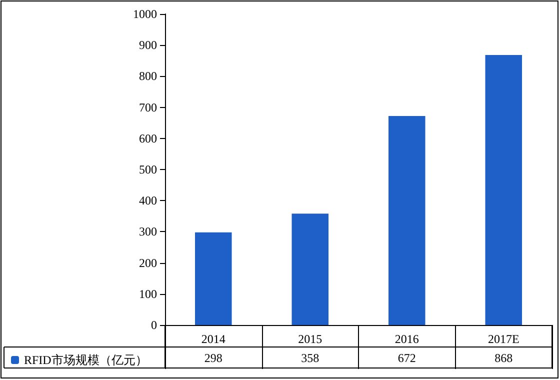  I want to click on x-tick-label: 2016, so click(406, 339).